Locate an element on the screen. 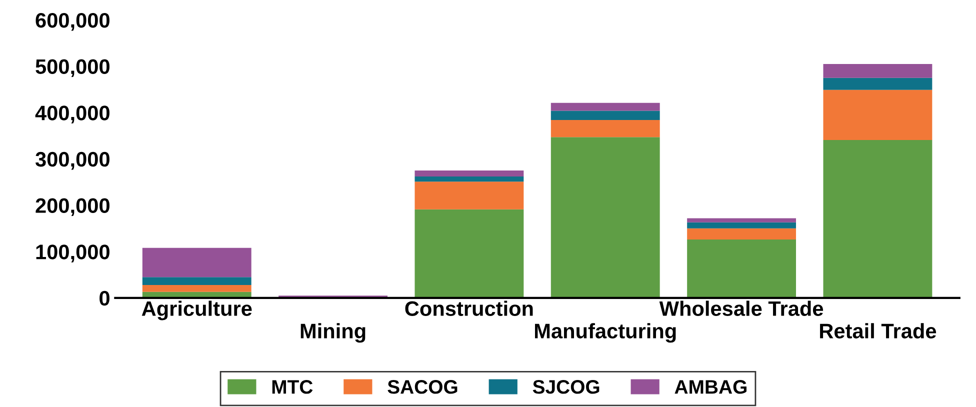 This screenshot has width=976, height=407. legend-label: MTC is located at coordinates (292, 387).